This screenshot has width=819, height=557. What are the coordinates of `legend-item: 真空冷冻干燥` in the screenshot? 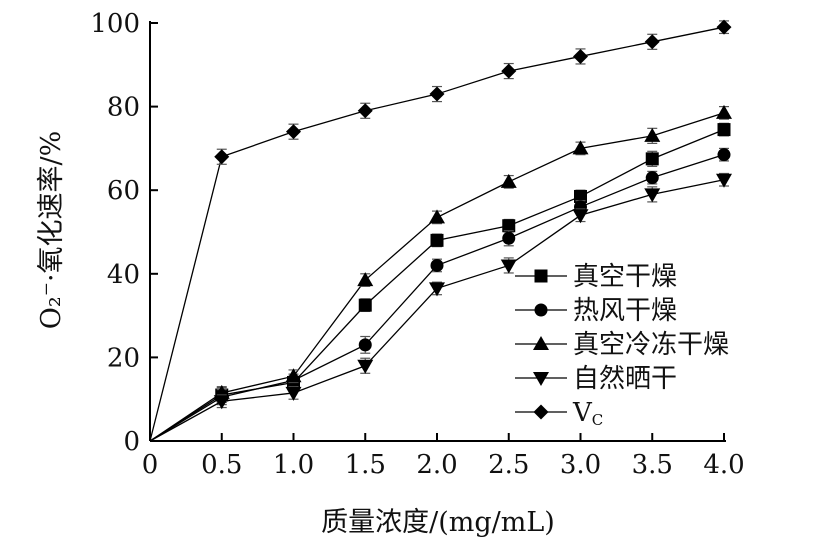 It's located at (622, 345).